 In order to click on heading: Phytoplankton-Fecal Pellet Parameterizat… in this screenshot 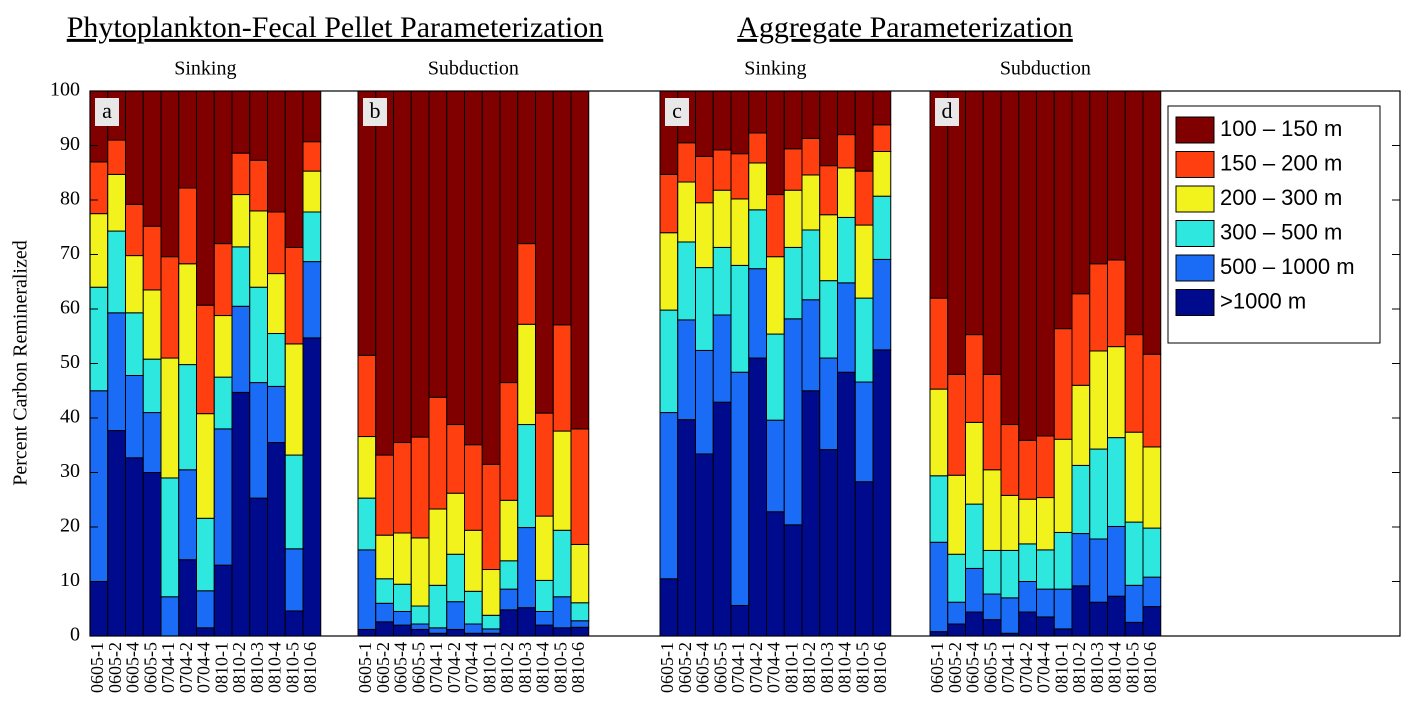, I will do `click(335, 27)`.